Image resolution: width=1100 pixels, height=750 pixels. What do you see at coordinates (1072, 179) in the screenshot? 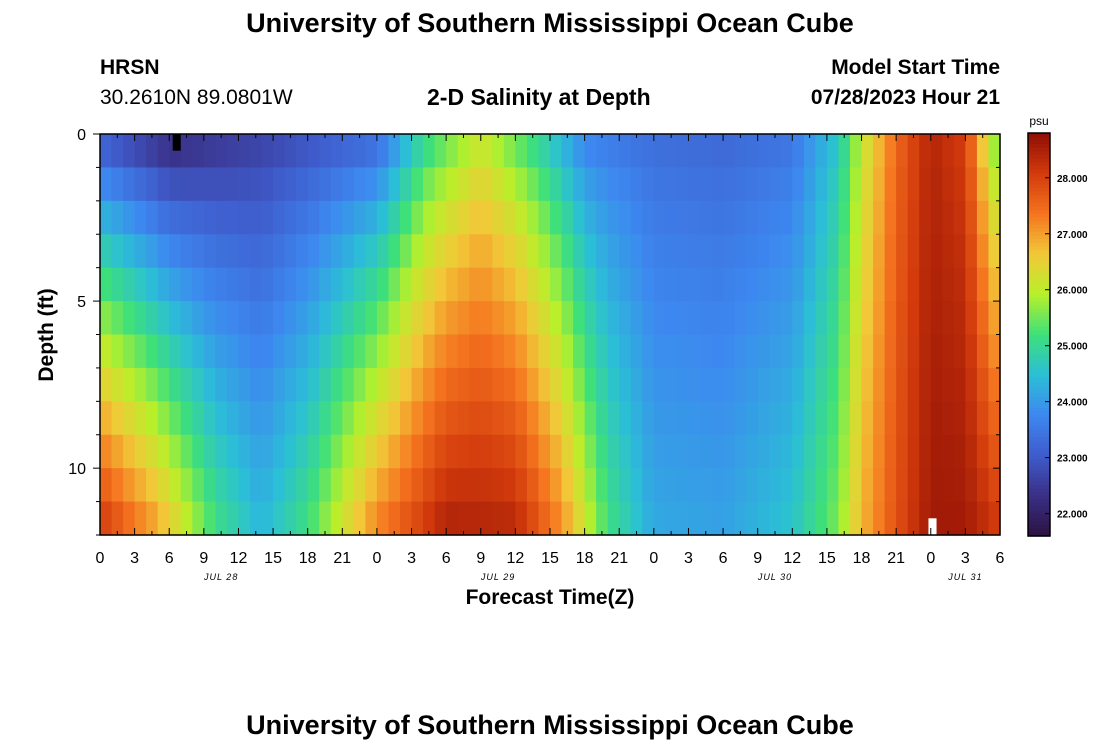
I see `colorbar-tick-label: 28.000` at bounding box center [1072, 179].